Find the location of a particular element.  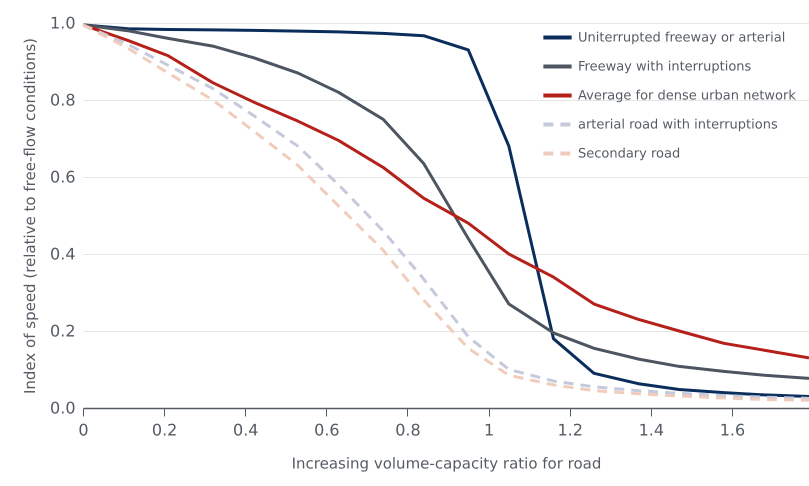

x-tick-label: 1 is located at coordinates (489, 430).